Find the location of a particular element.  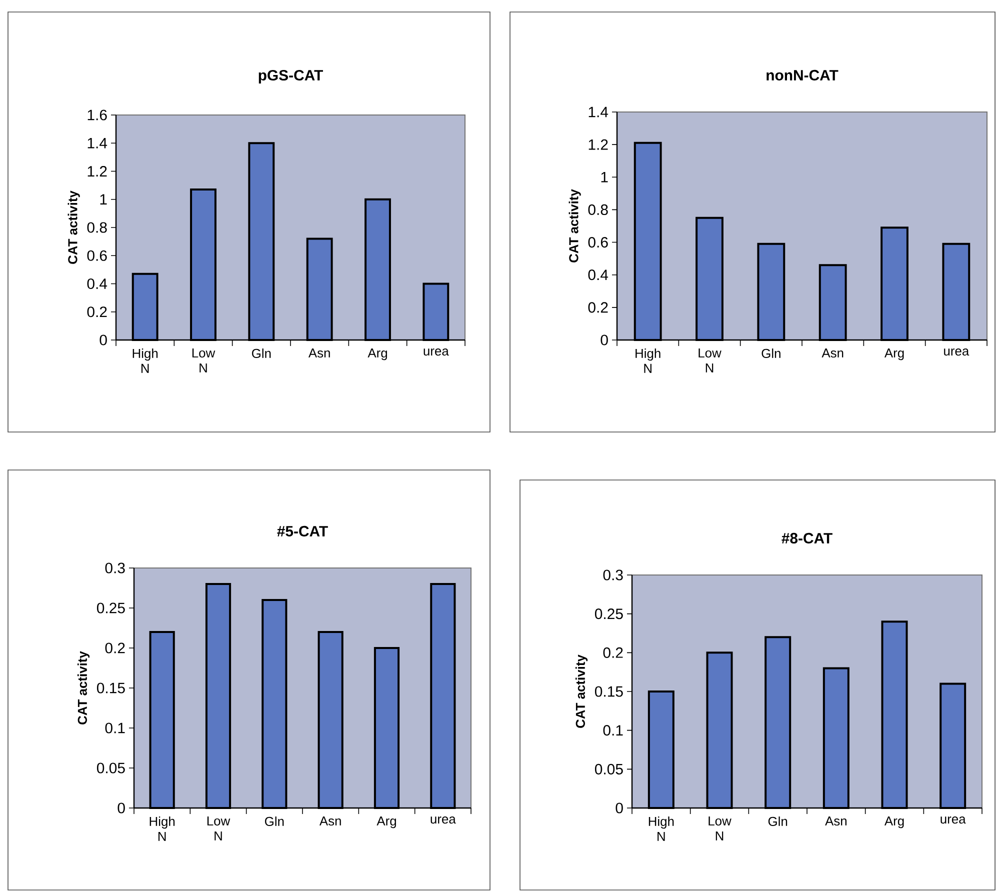

chart-title: pGS-CAT is located at coordinates (290, 77).